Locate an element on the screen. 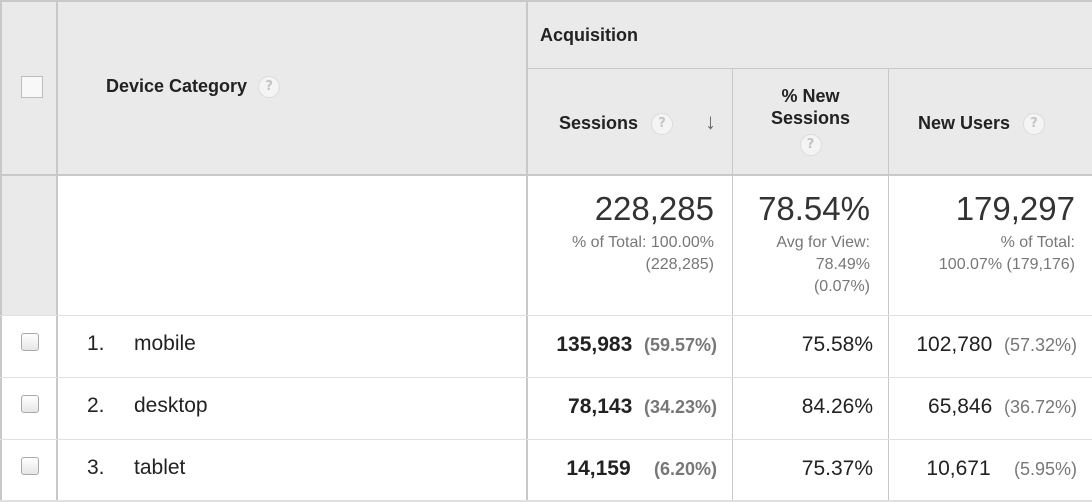 The width and height of the screenshot is (1092, 502). select-all-checkbox is located at coordinates (32, 87).